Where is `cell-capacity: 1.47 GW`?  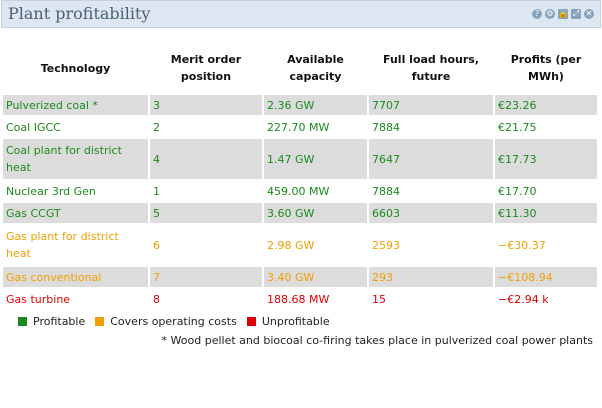
cell-capacity: 1.47 GW is located at coordinates (315, 159).